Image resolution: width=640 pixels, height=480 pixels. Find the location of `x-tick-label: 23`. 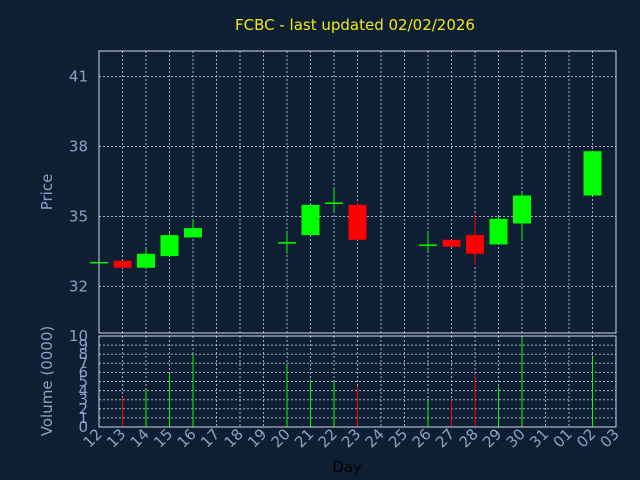

x-tick-label: 23 is located at coordinates (351, 438).